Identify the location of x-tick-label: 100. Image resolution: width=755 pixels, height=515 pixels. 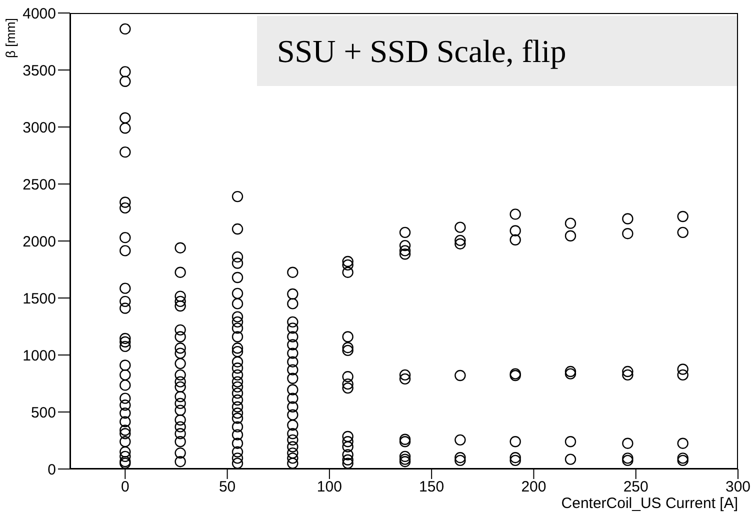
(329, 487).